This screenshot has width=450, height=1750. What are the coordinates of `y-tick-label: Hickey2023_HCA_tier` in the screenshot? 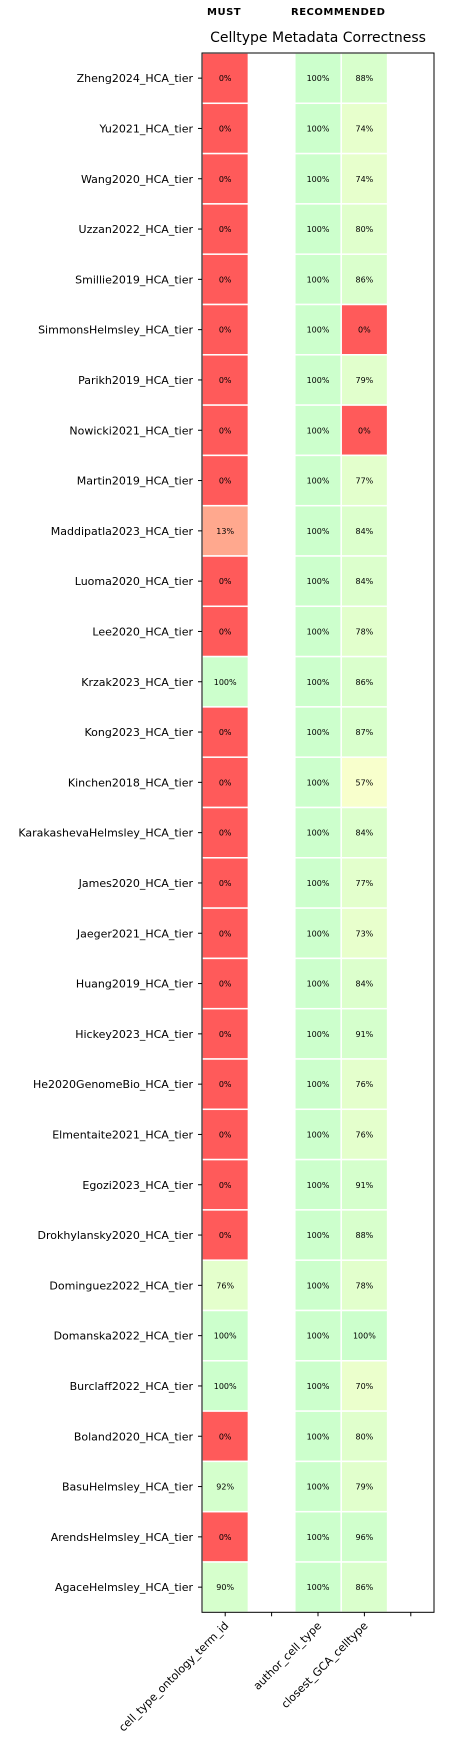 It's located at (134, 1034).